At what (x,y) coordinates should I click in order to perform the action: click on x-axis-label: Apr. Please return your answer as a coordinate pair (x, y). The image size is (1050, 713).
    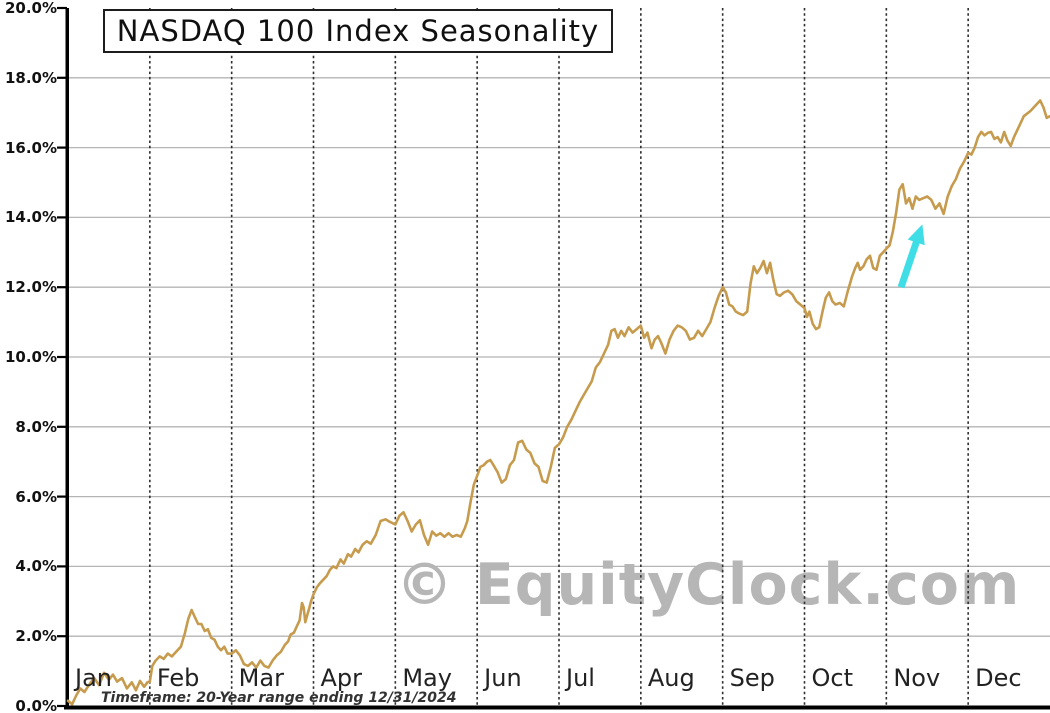
    Looking at the image, I should click on (341, 678).